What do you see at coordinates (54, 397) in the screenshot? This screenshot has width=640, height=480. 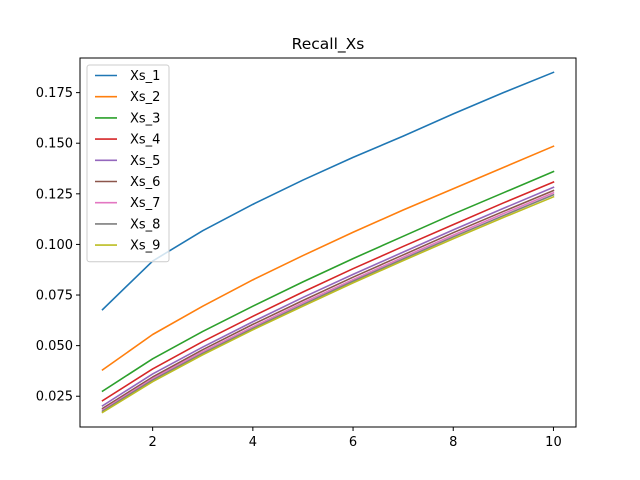 I see `y-tick-label: 0.025` at bounding box center [54, 397].